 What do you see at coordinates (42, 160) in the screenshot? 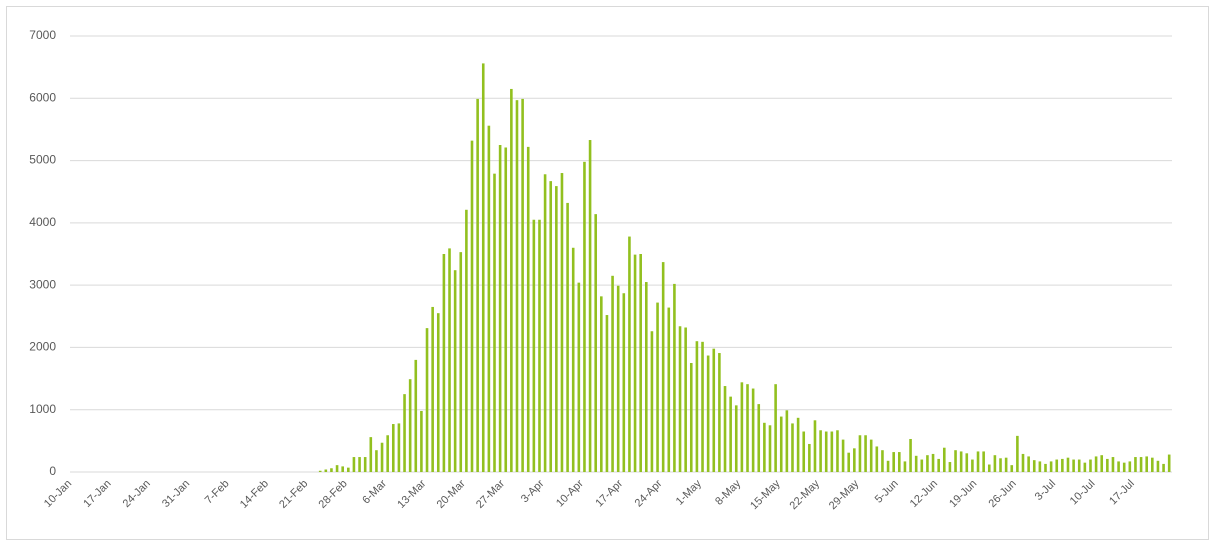
I see `y-tick-label: 5000` at bounding box center [42, 160].